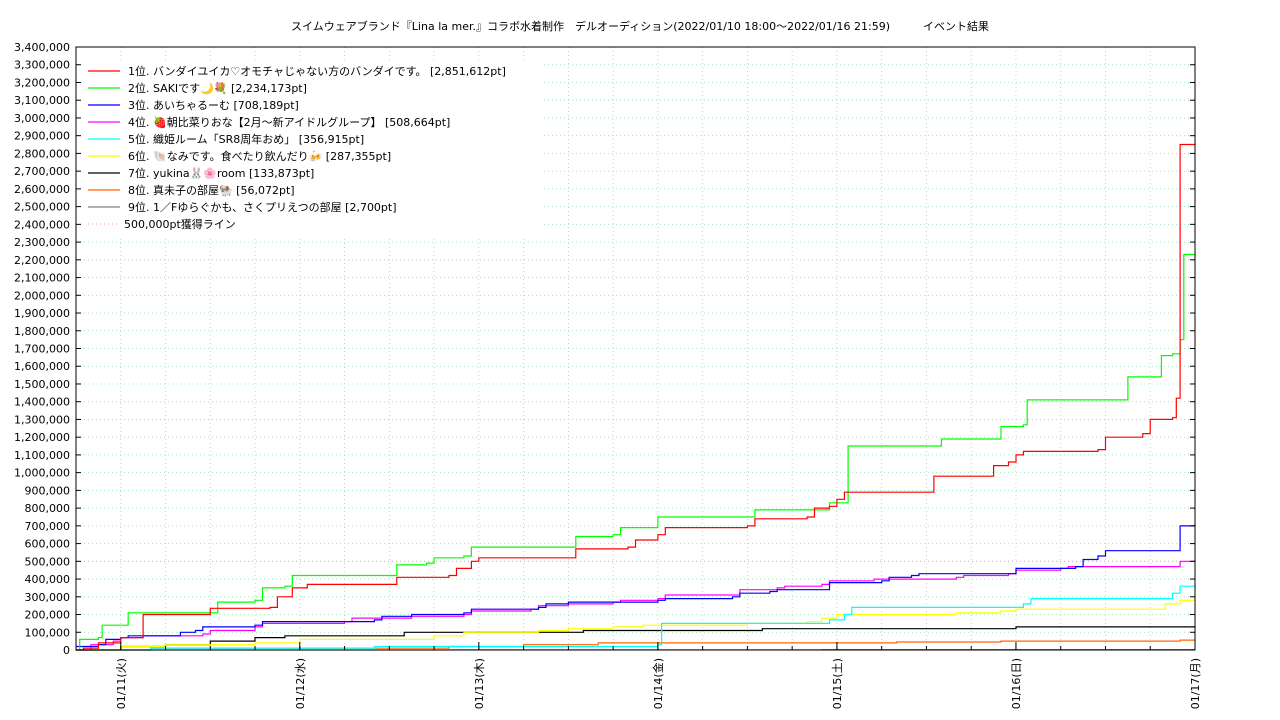 Image resolution: width=1280 pixels, height=720 pixels. Describe the element at coordinates (42, 82) in the screenshot. I see `y-tick-label: 3,200,000` at that location.